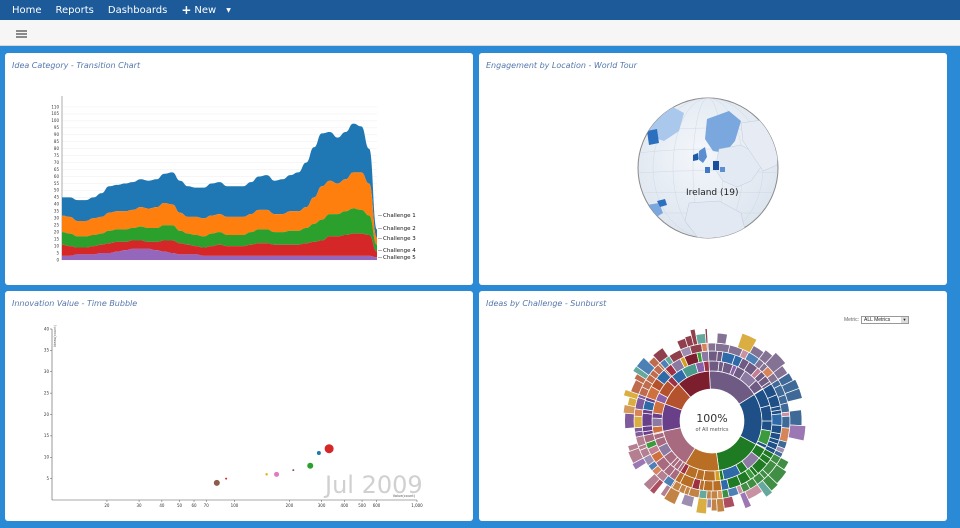 This screenshot has height=528, width=960. I want to click on x-tick-label: 500, so click(362, 505).